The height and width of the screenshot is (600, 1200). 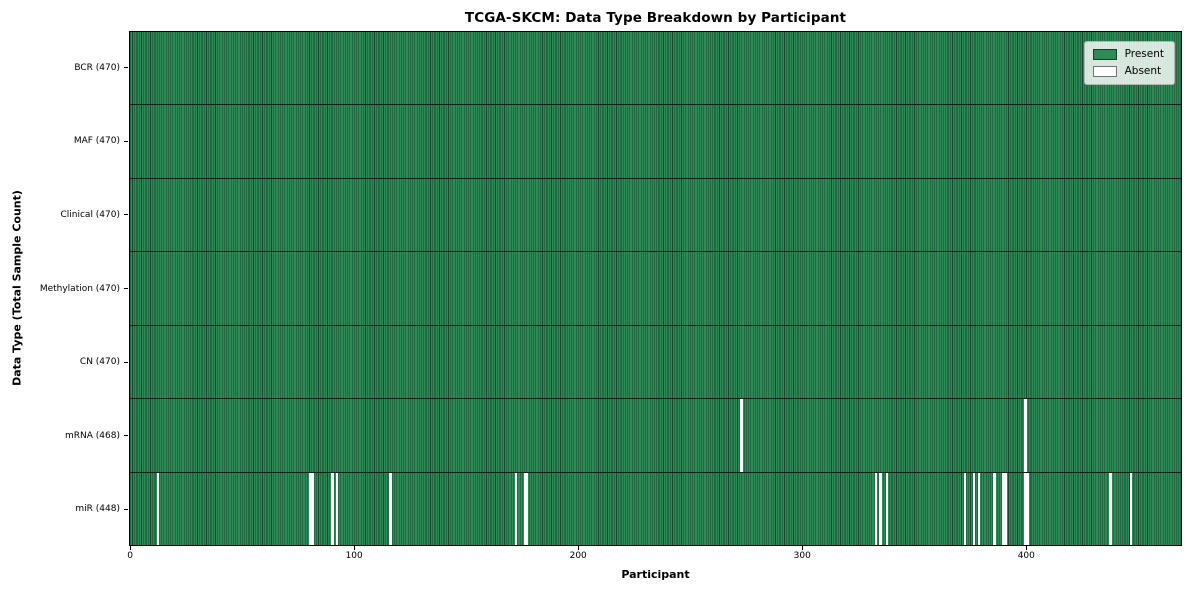 I want to click on legend-item-absent: Absent, so click(x=1128, y=71).